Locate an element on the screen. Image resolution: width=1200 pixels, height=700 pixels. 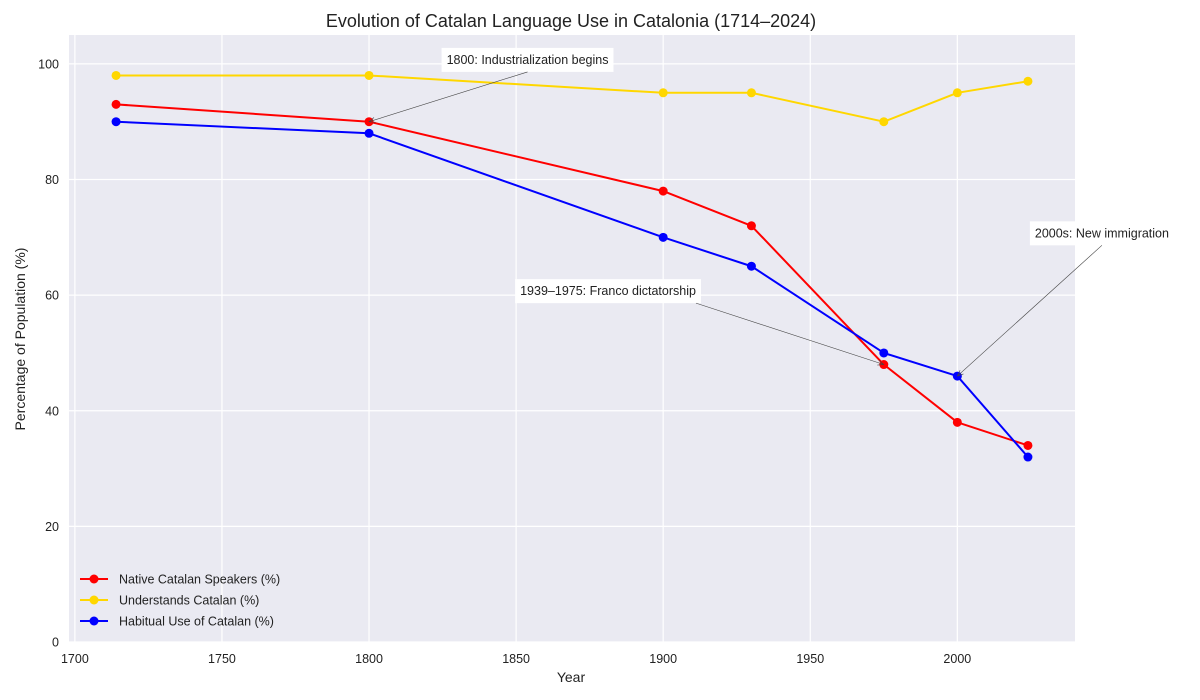
x-tick-label: 1850 is located at coordinates (516, 659).